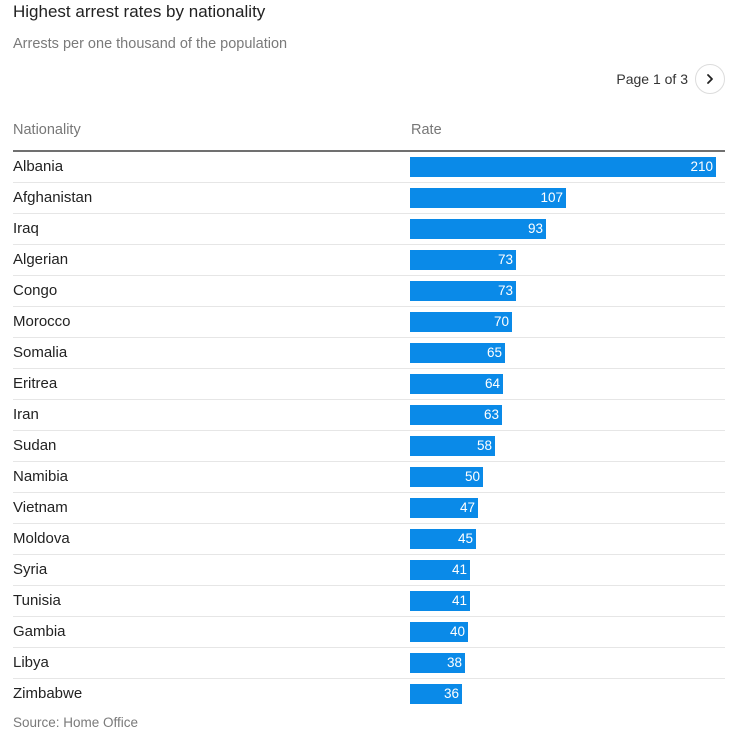 The height and width of the screenshot is (738, 749). What do you see at coordinates (652, 79) in the screenshot?
I see `page-indicator: Page 1 of 3` at bounding box center [652, 79].